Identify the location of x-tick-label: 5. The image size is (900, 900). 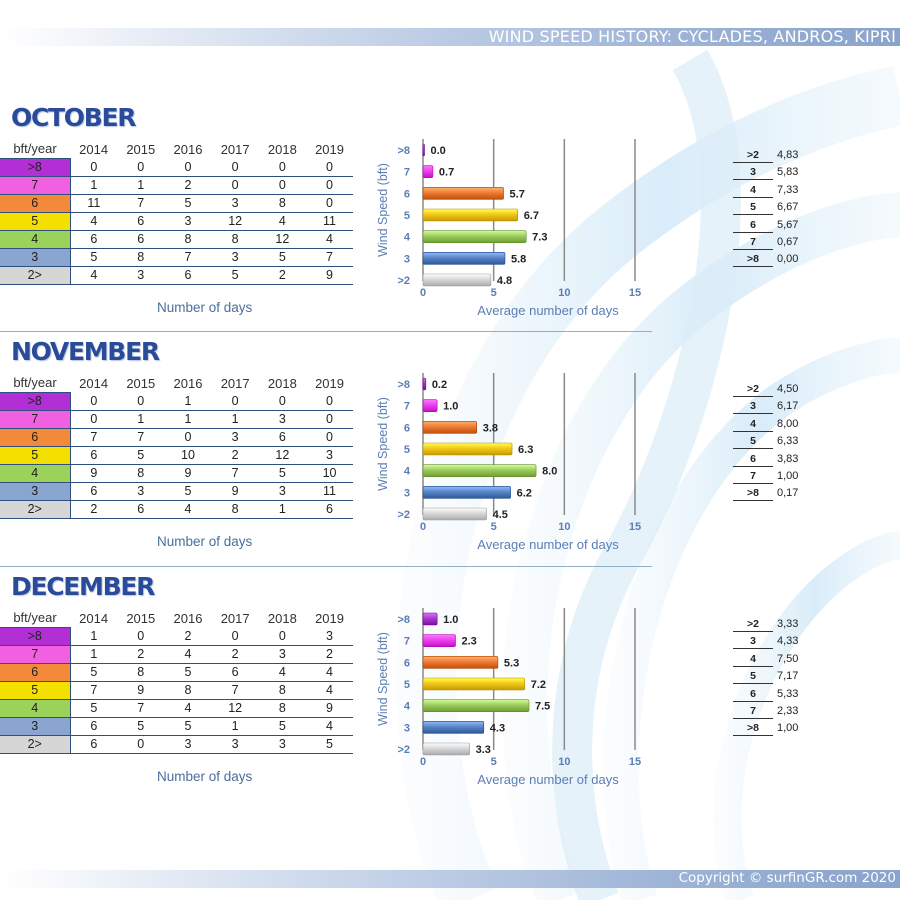
(494, 527).